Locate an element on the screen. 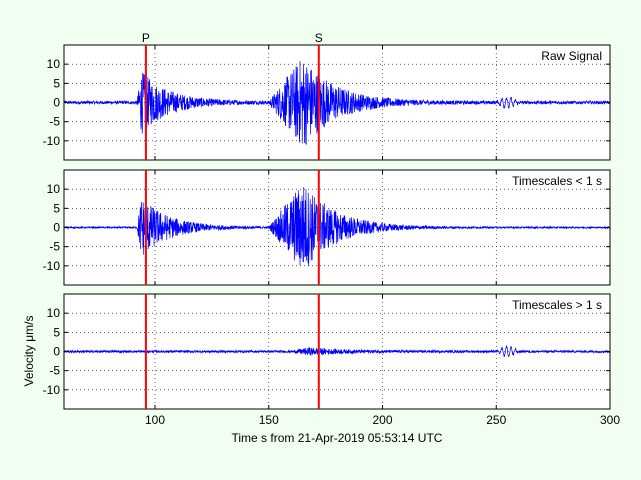 Image resolution: width=641 pixels, height=480 pixels. x-tick-label: 200 is located at coordinates (382, 420).